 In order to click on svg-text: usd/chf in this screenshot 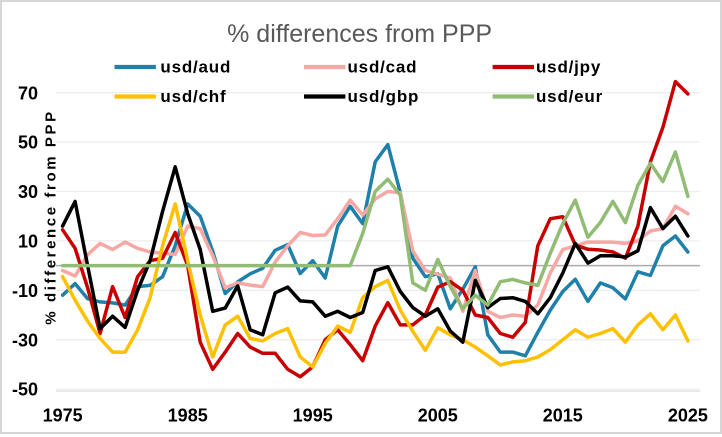, I will do `click(193, 96)`.